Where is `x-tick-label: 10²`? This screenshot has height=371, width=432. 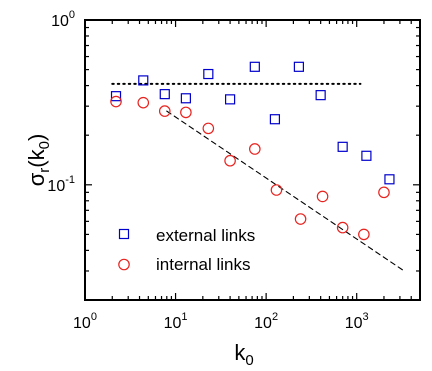
x-tick-label: 10² is located at coordinates (266, 321).